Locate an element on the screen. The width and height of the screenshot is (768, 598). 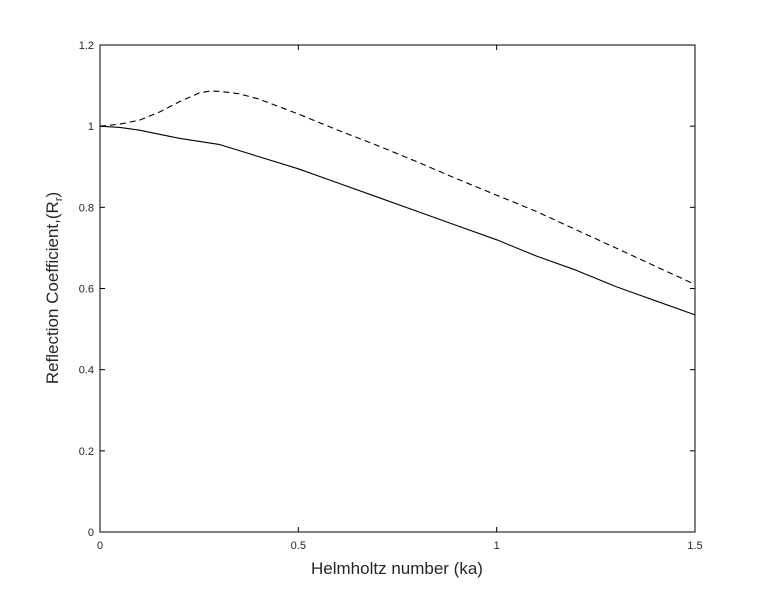
y-axis-label-close: ) is located at coordinates (52, 195).